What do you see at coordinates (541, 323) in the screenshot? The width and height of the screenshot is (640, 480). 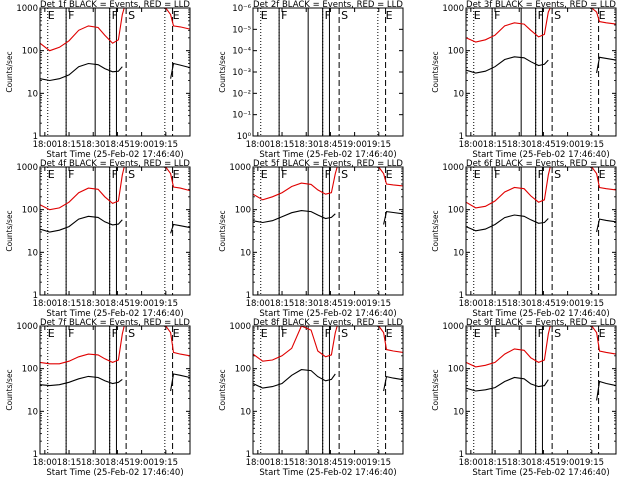 I see `chart-title: Det 9f BLACK = Events, RED = LLD` at bounding box center [541, 323].